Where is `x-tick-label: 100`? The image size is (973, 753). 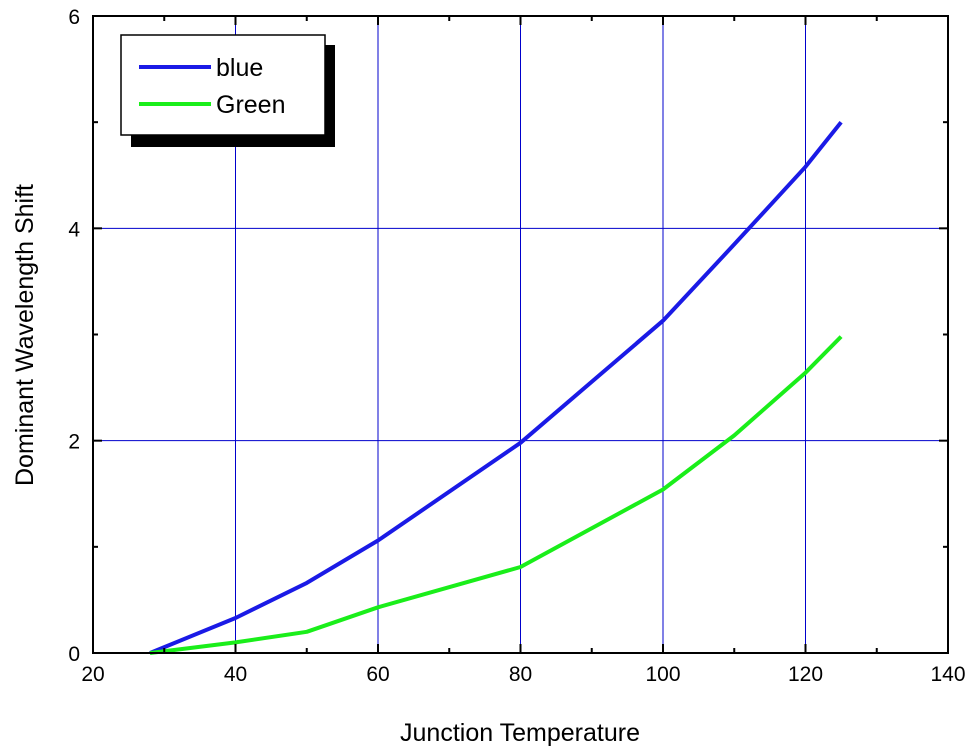
x-tick-label: 100 is located at coordinates (662, 674).